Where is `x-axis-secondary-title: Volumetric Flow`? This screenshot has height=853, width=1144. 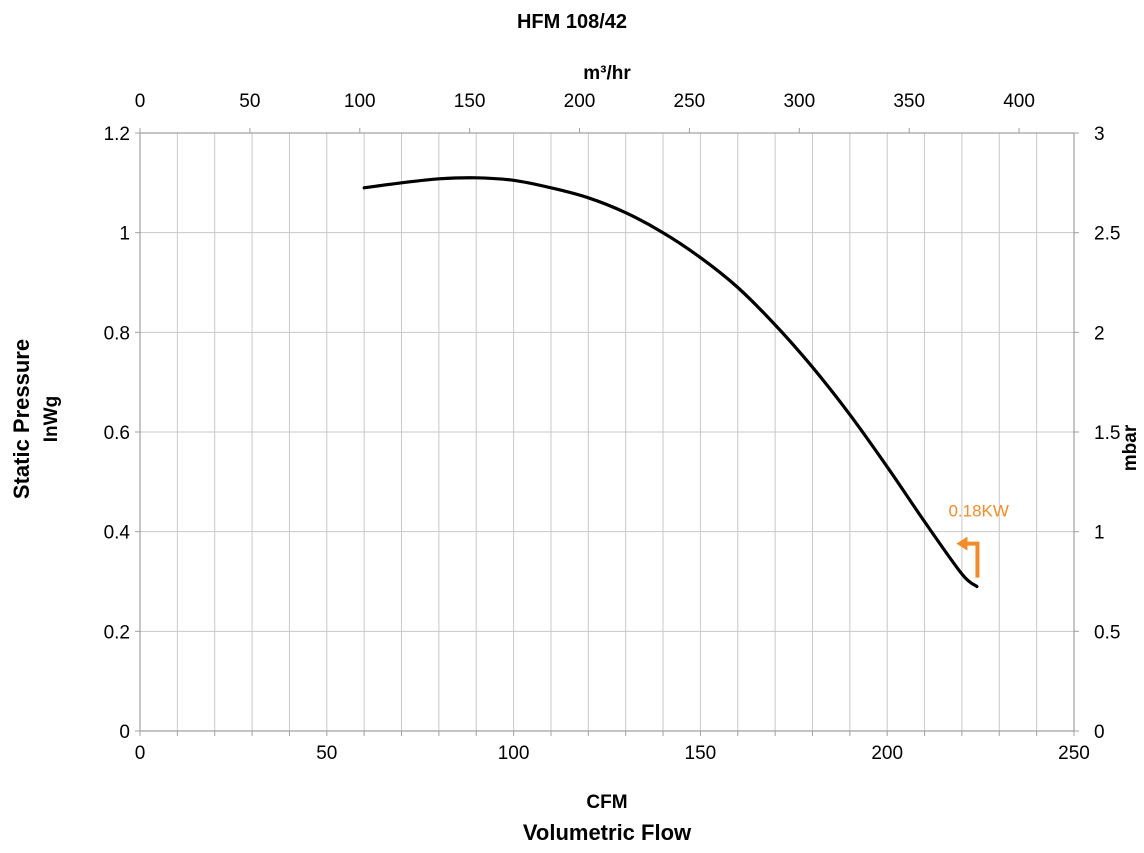 x-axis-secondary-title: Volumetric Flow is located at coordinates (607, 832).